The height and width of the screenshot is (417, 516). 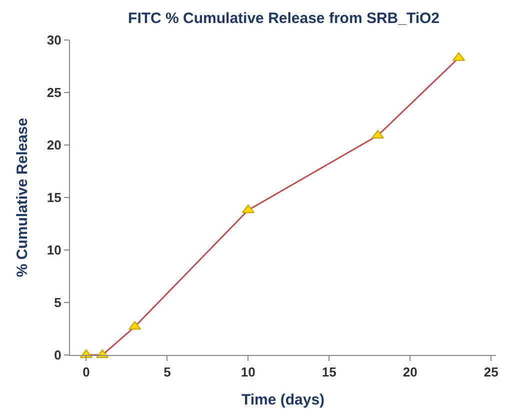 What do you see at coordinates (54, 145) in the screenshot?
I see `y-tick-label: 20` at bounding box center [54, 145].